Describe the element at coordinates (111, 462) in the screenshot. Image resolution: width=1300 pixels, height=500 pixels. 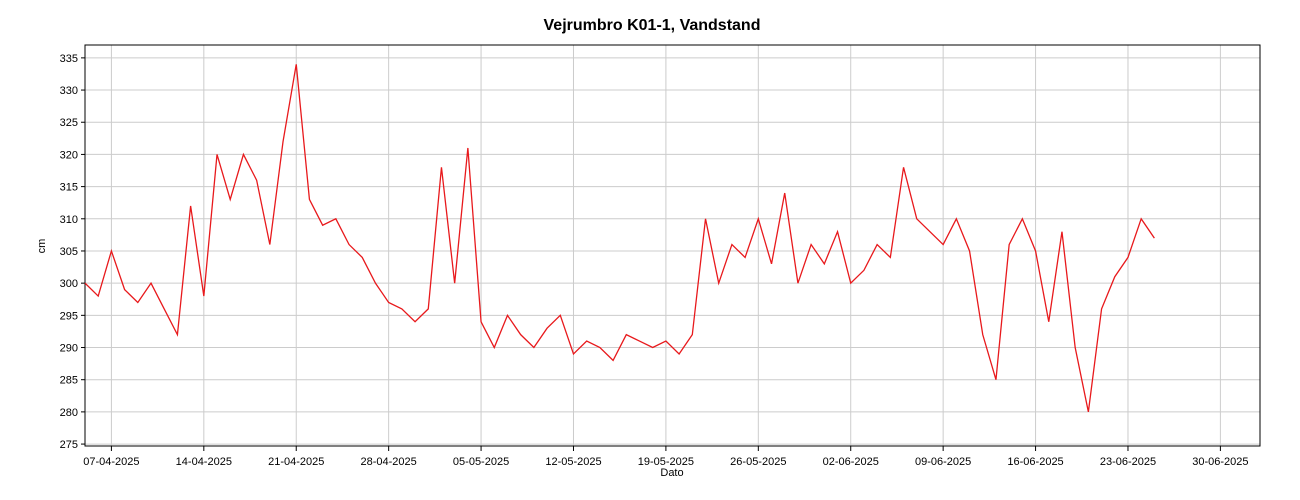
I see `x-tick-label: 07-04-2025` at that location.